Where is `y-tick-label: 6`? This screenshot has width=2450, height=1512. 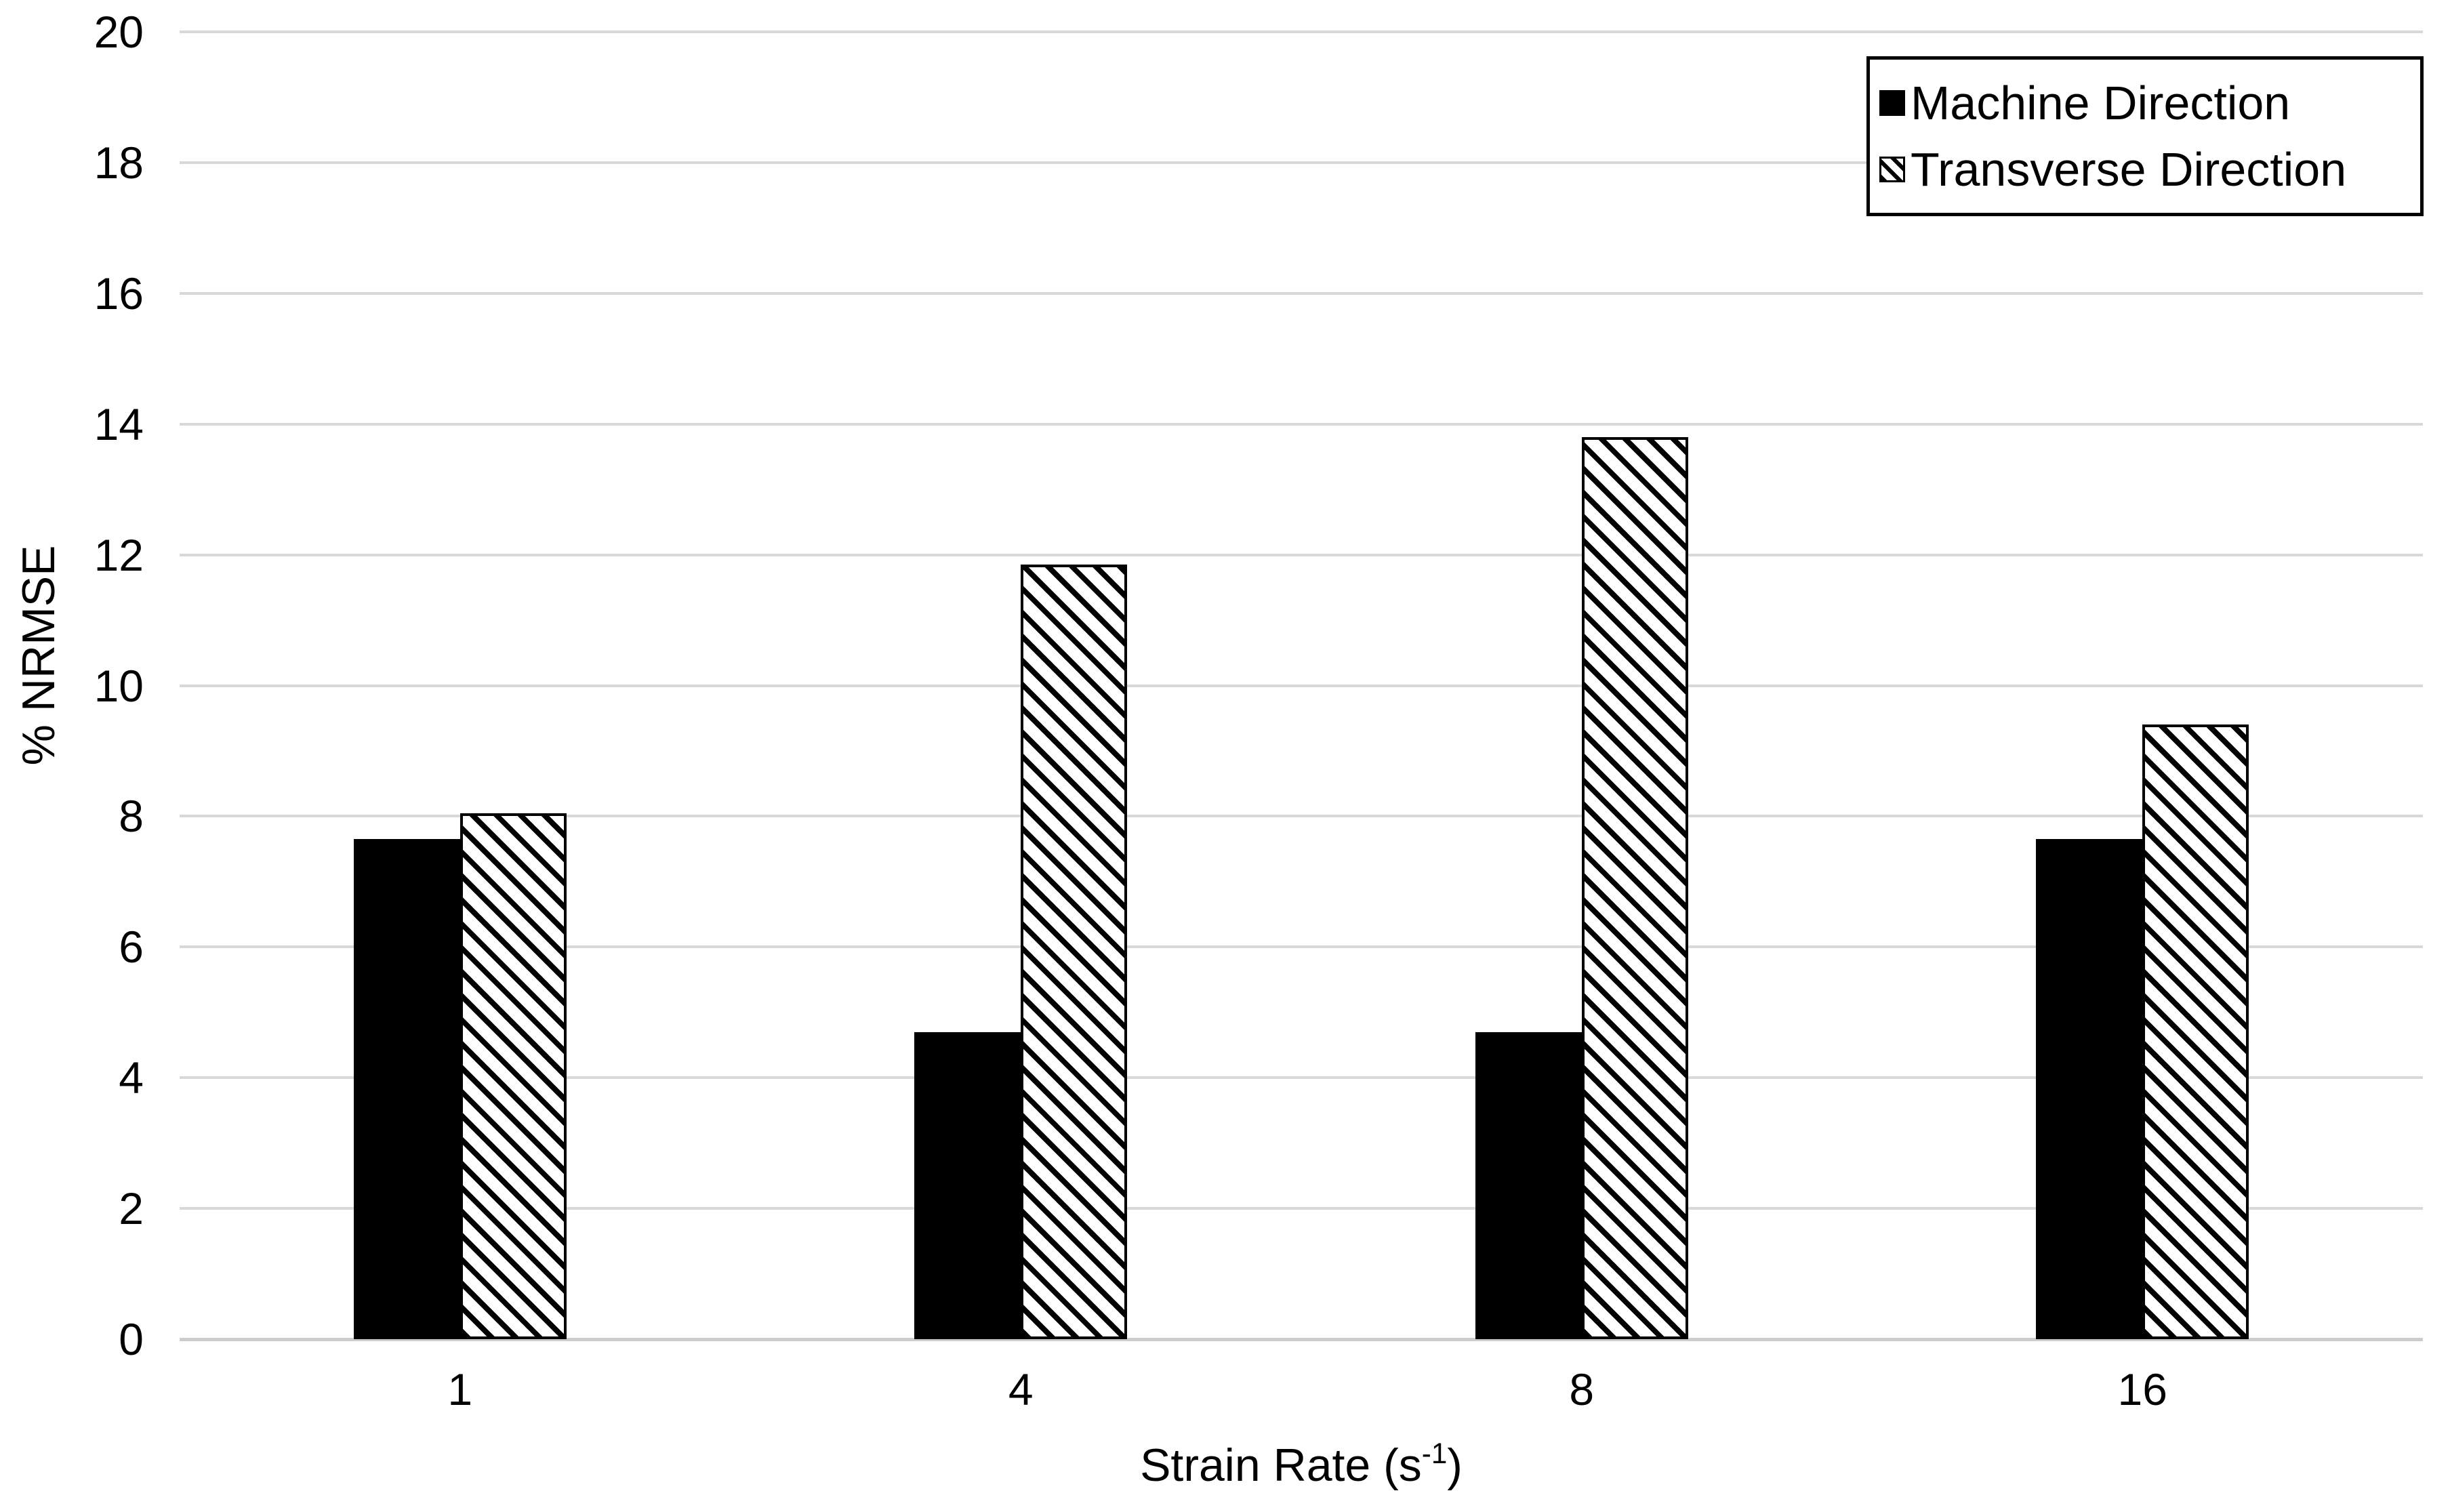 y-tick-label: 6 is located at coordinates (131, 947).